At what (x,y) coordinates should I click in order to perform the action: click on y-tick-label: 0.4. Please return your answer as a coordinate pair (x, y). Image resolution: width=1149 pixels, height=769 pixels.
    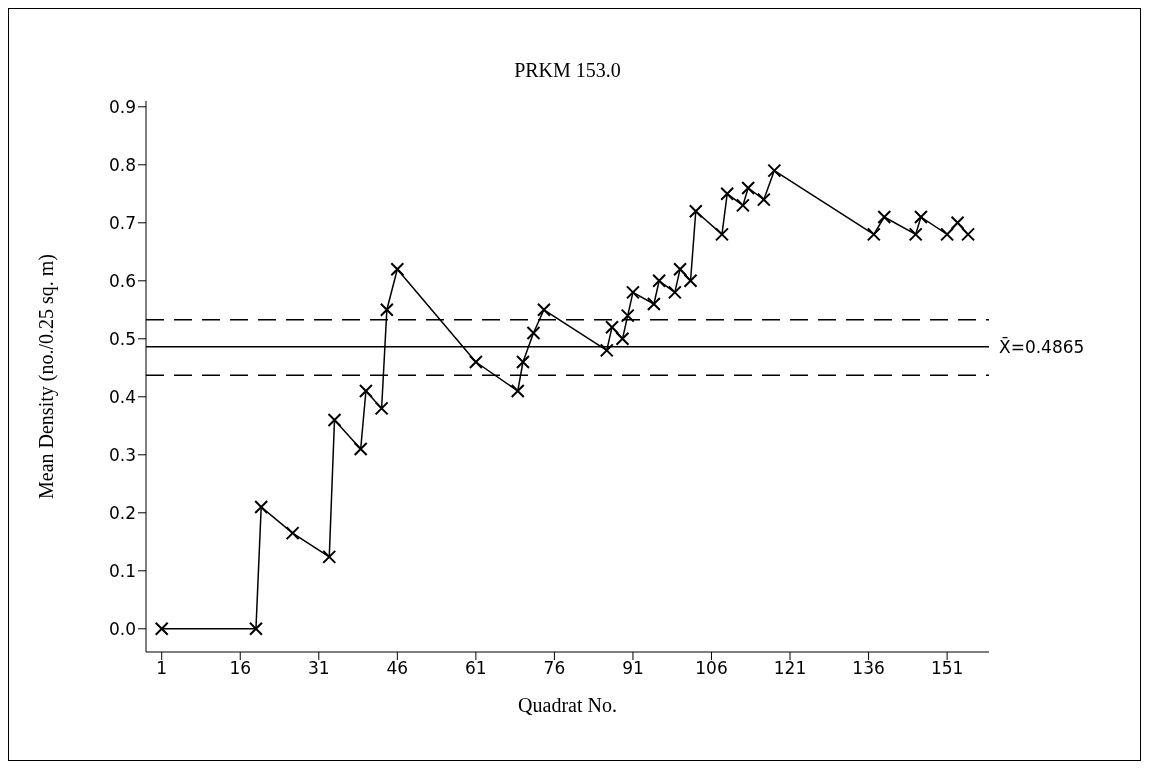
    Looking at the image, I should click on (122, 396).